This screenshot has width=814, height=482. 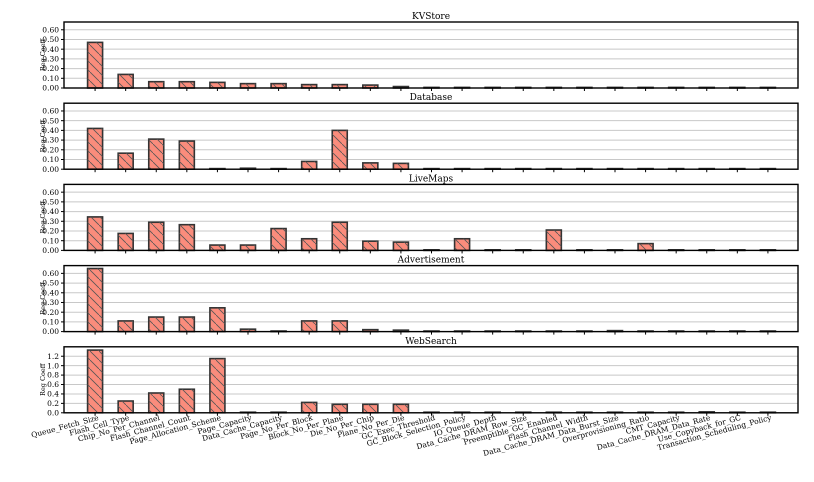 What do you see at coordinates (53, 384) in the screenshot?
I see `y-tick-label: 0.6` at bounding box center [53, 384].